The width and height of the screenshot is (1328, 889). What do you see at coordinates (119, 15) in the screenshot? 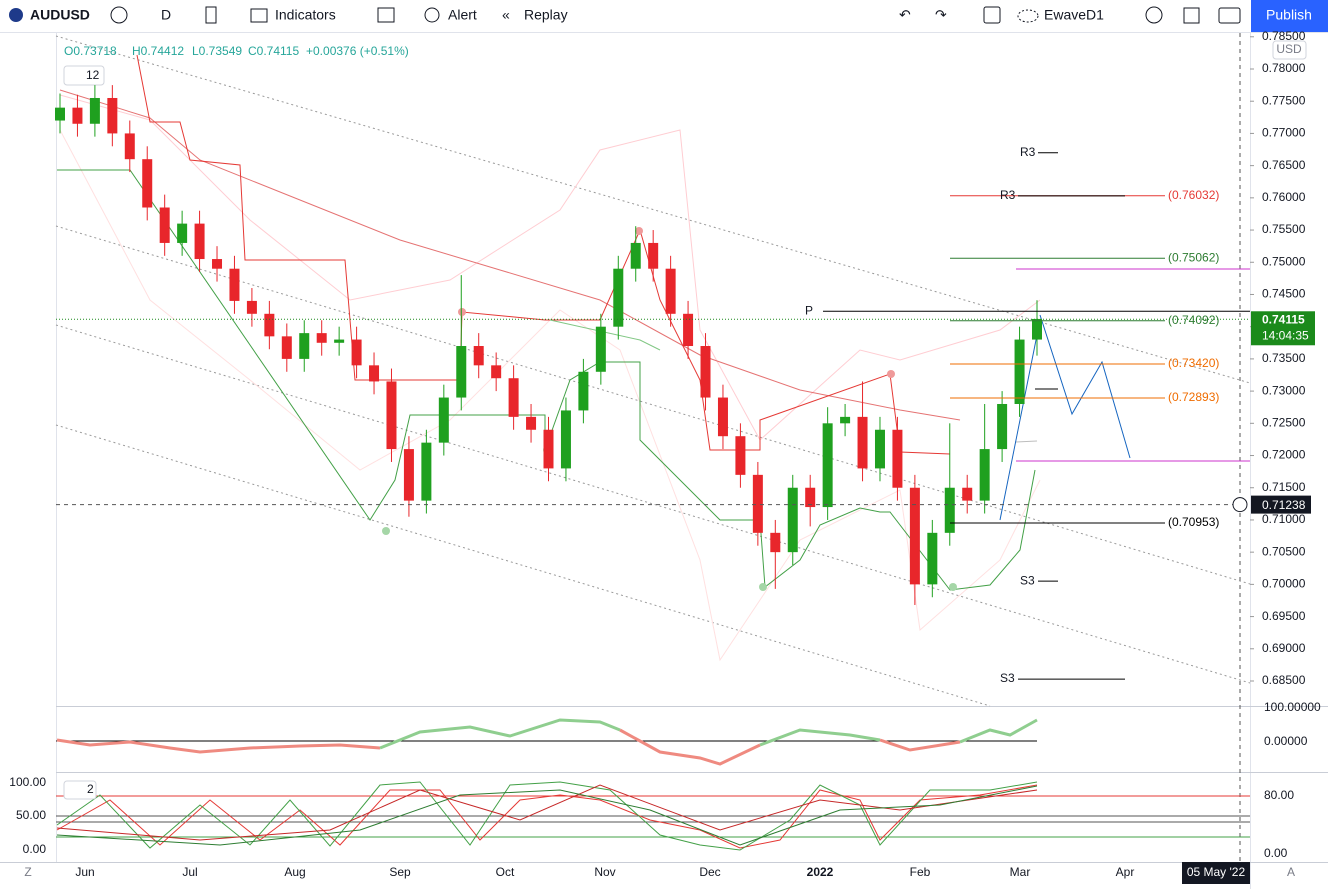
I see `add-symbol` at bounding box center [119, 15].